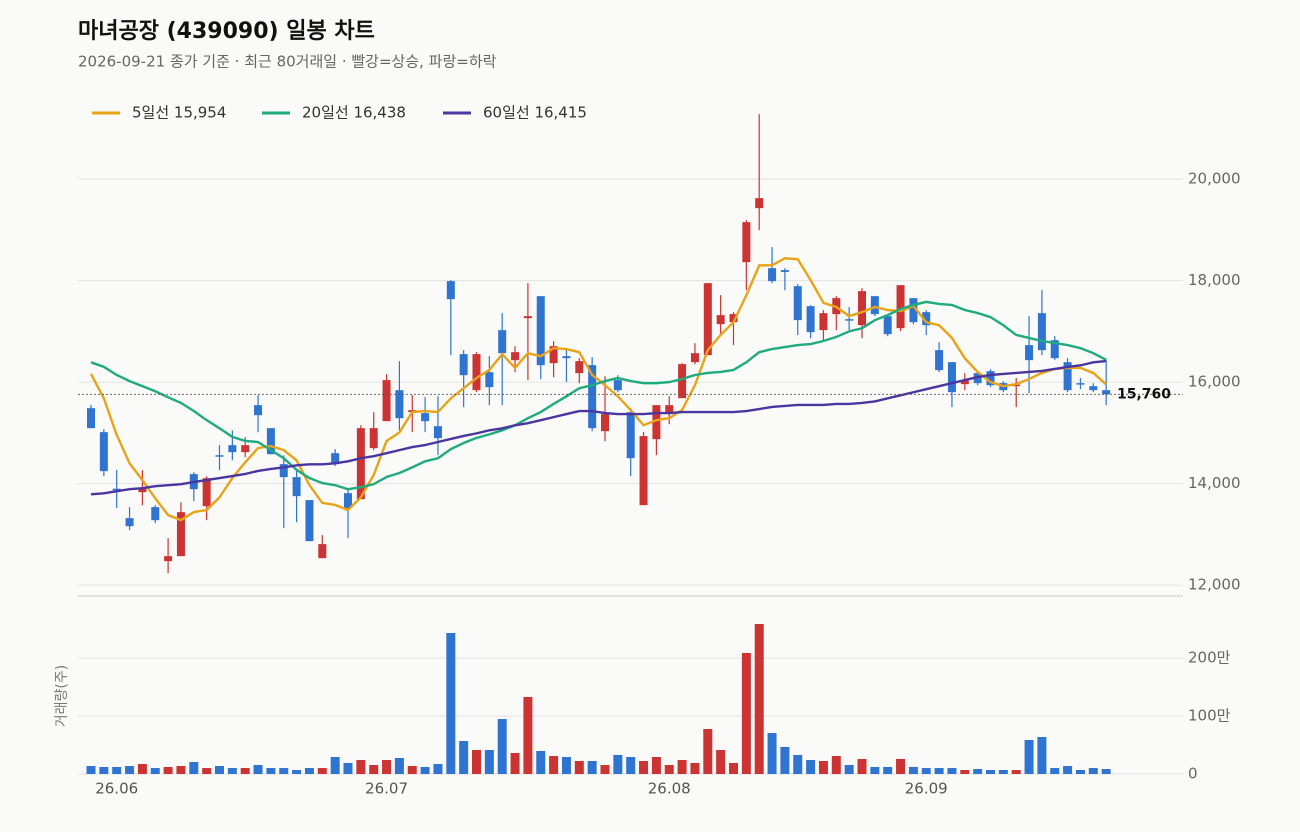 This screenshot has width=1300, height=832. Describe the element at coordinates (116, 789) in the screenshot. I see `x-tick-label: 26.06` at that location.